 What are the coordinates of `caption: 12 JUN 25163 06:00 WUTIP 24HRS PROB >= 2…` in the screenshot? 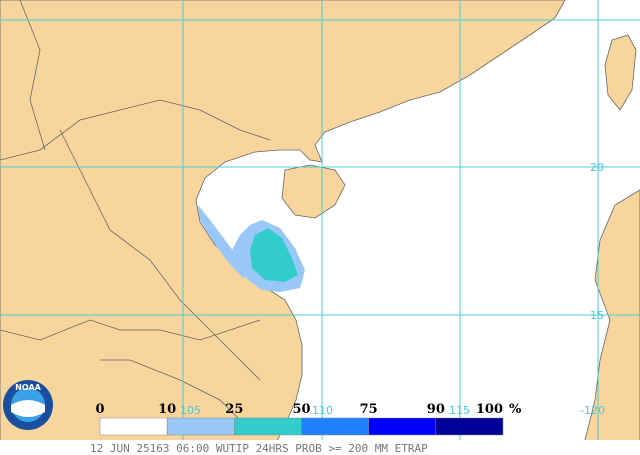 It's located at (259, 448).